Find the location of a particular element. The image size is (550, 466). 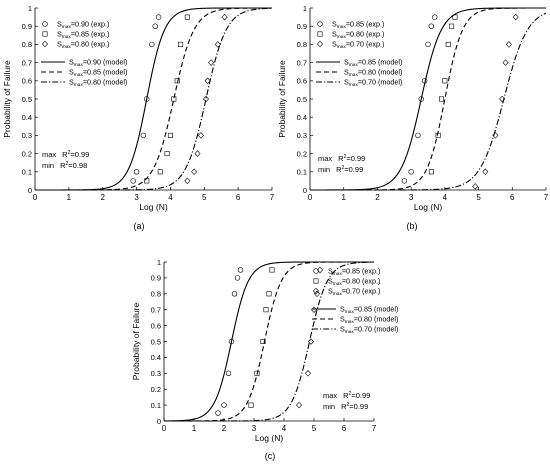

x-tick-label: 7 is located at coordinates (546, 197).